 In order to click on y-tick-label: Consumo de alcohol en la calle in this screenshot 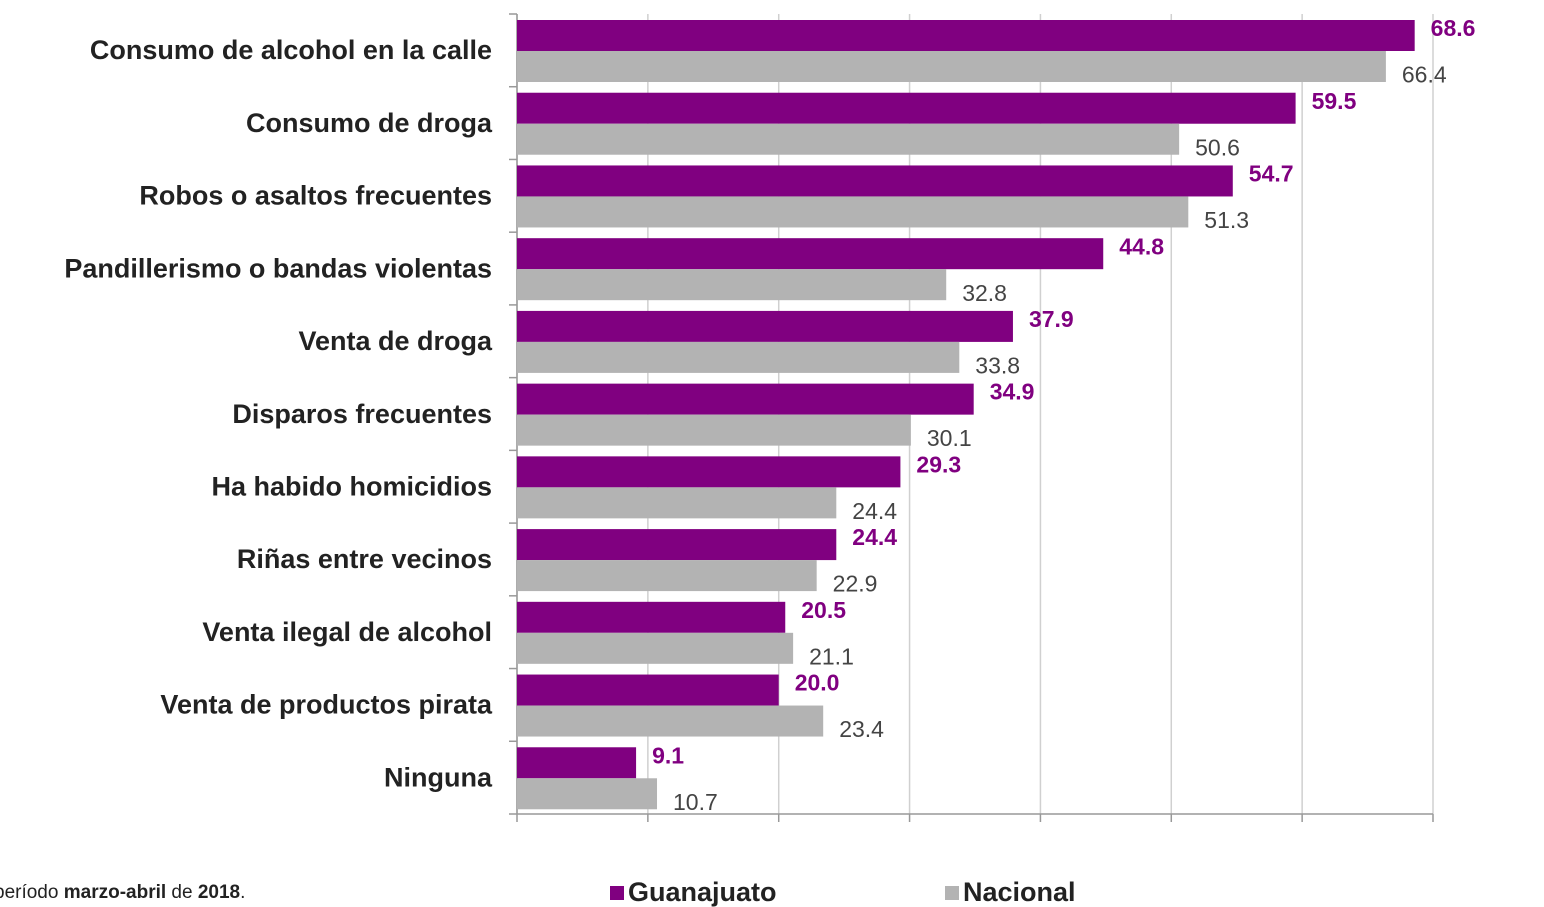, I will do `click(291, 50)`.